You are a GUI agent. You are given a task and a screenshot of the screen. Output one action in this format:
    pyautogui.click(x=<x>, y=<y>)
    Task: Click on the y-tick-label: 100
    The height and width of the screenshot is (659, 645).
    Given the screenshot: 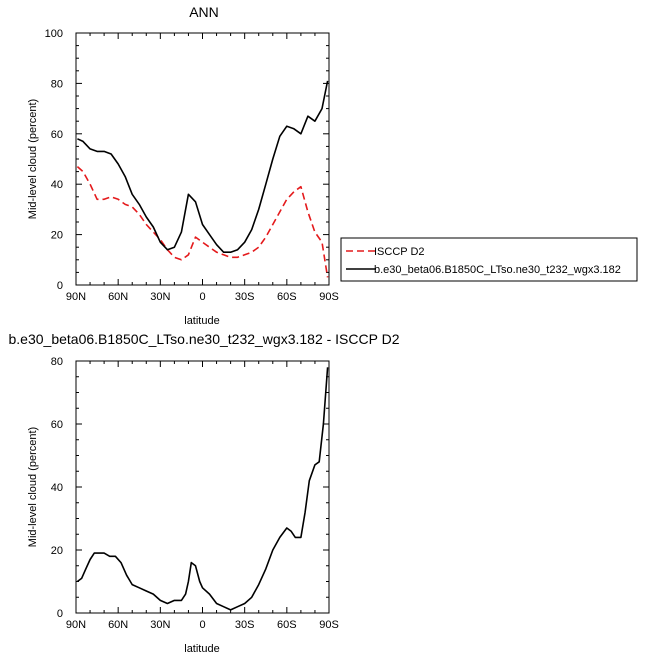 What is the action you would take?
    pyautogui.click(x=54, y=34)
    